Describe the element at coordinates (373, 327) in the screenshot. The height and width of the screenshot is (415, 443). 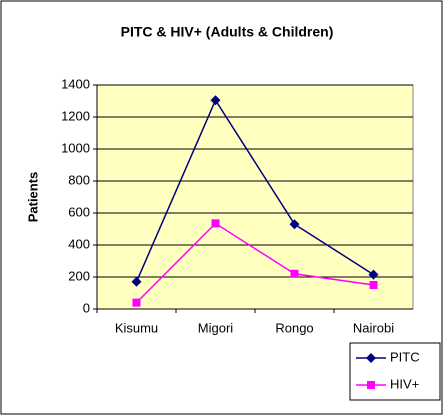
I see `x-tick-label: Nairobi` at that location.